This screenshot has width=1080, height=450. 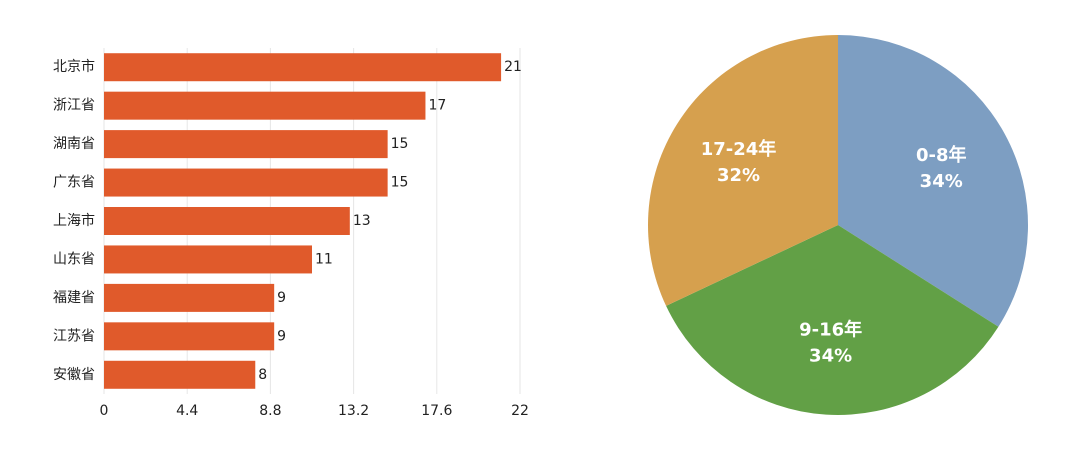 I want to click on value-label: 17, so click(x=437, y=106).